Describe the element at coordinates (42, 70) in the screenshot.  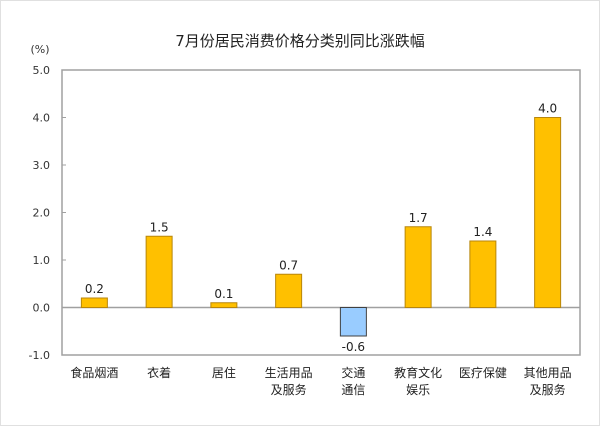
I see `y-tick-label: 5.0` at that location.